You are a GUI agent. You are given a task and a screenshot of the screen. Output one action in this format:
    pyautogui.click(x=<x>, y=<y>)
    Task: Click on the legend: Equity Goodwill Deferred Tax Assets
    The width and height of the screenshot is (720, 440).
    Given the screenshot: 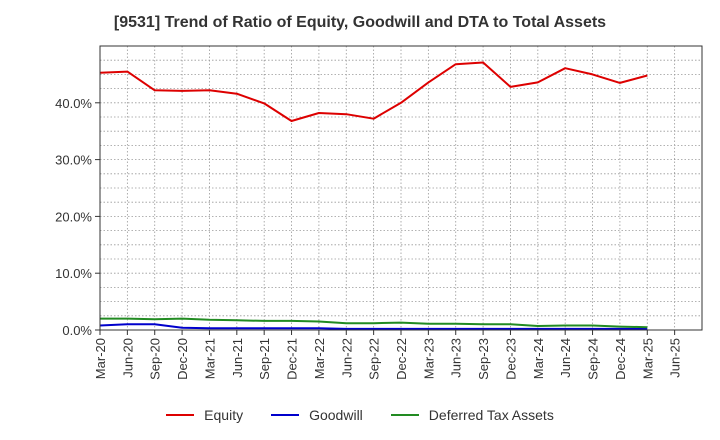 What is the action you would take?
    pyautogui.click(x=360, y=415)
    